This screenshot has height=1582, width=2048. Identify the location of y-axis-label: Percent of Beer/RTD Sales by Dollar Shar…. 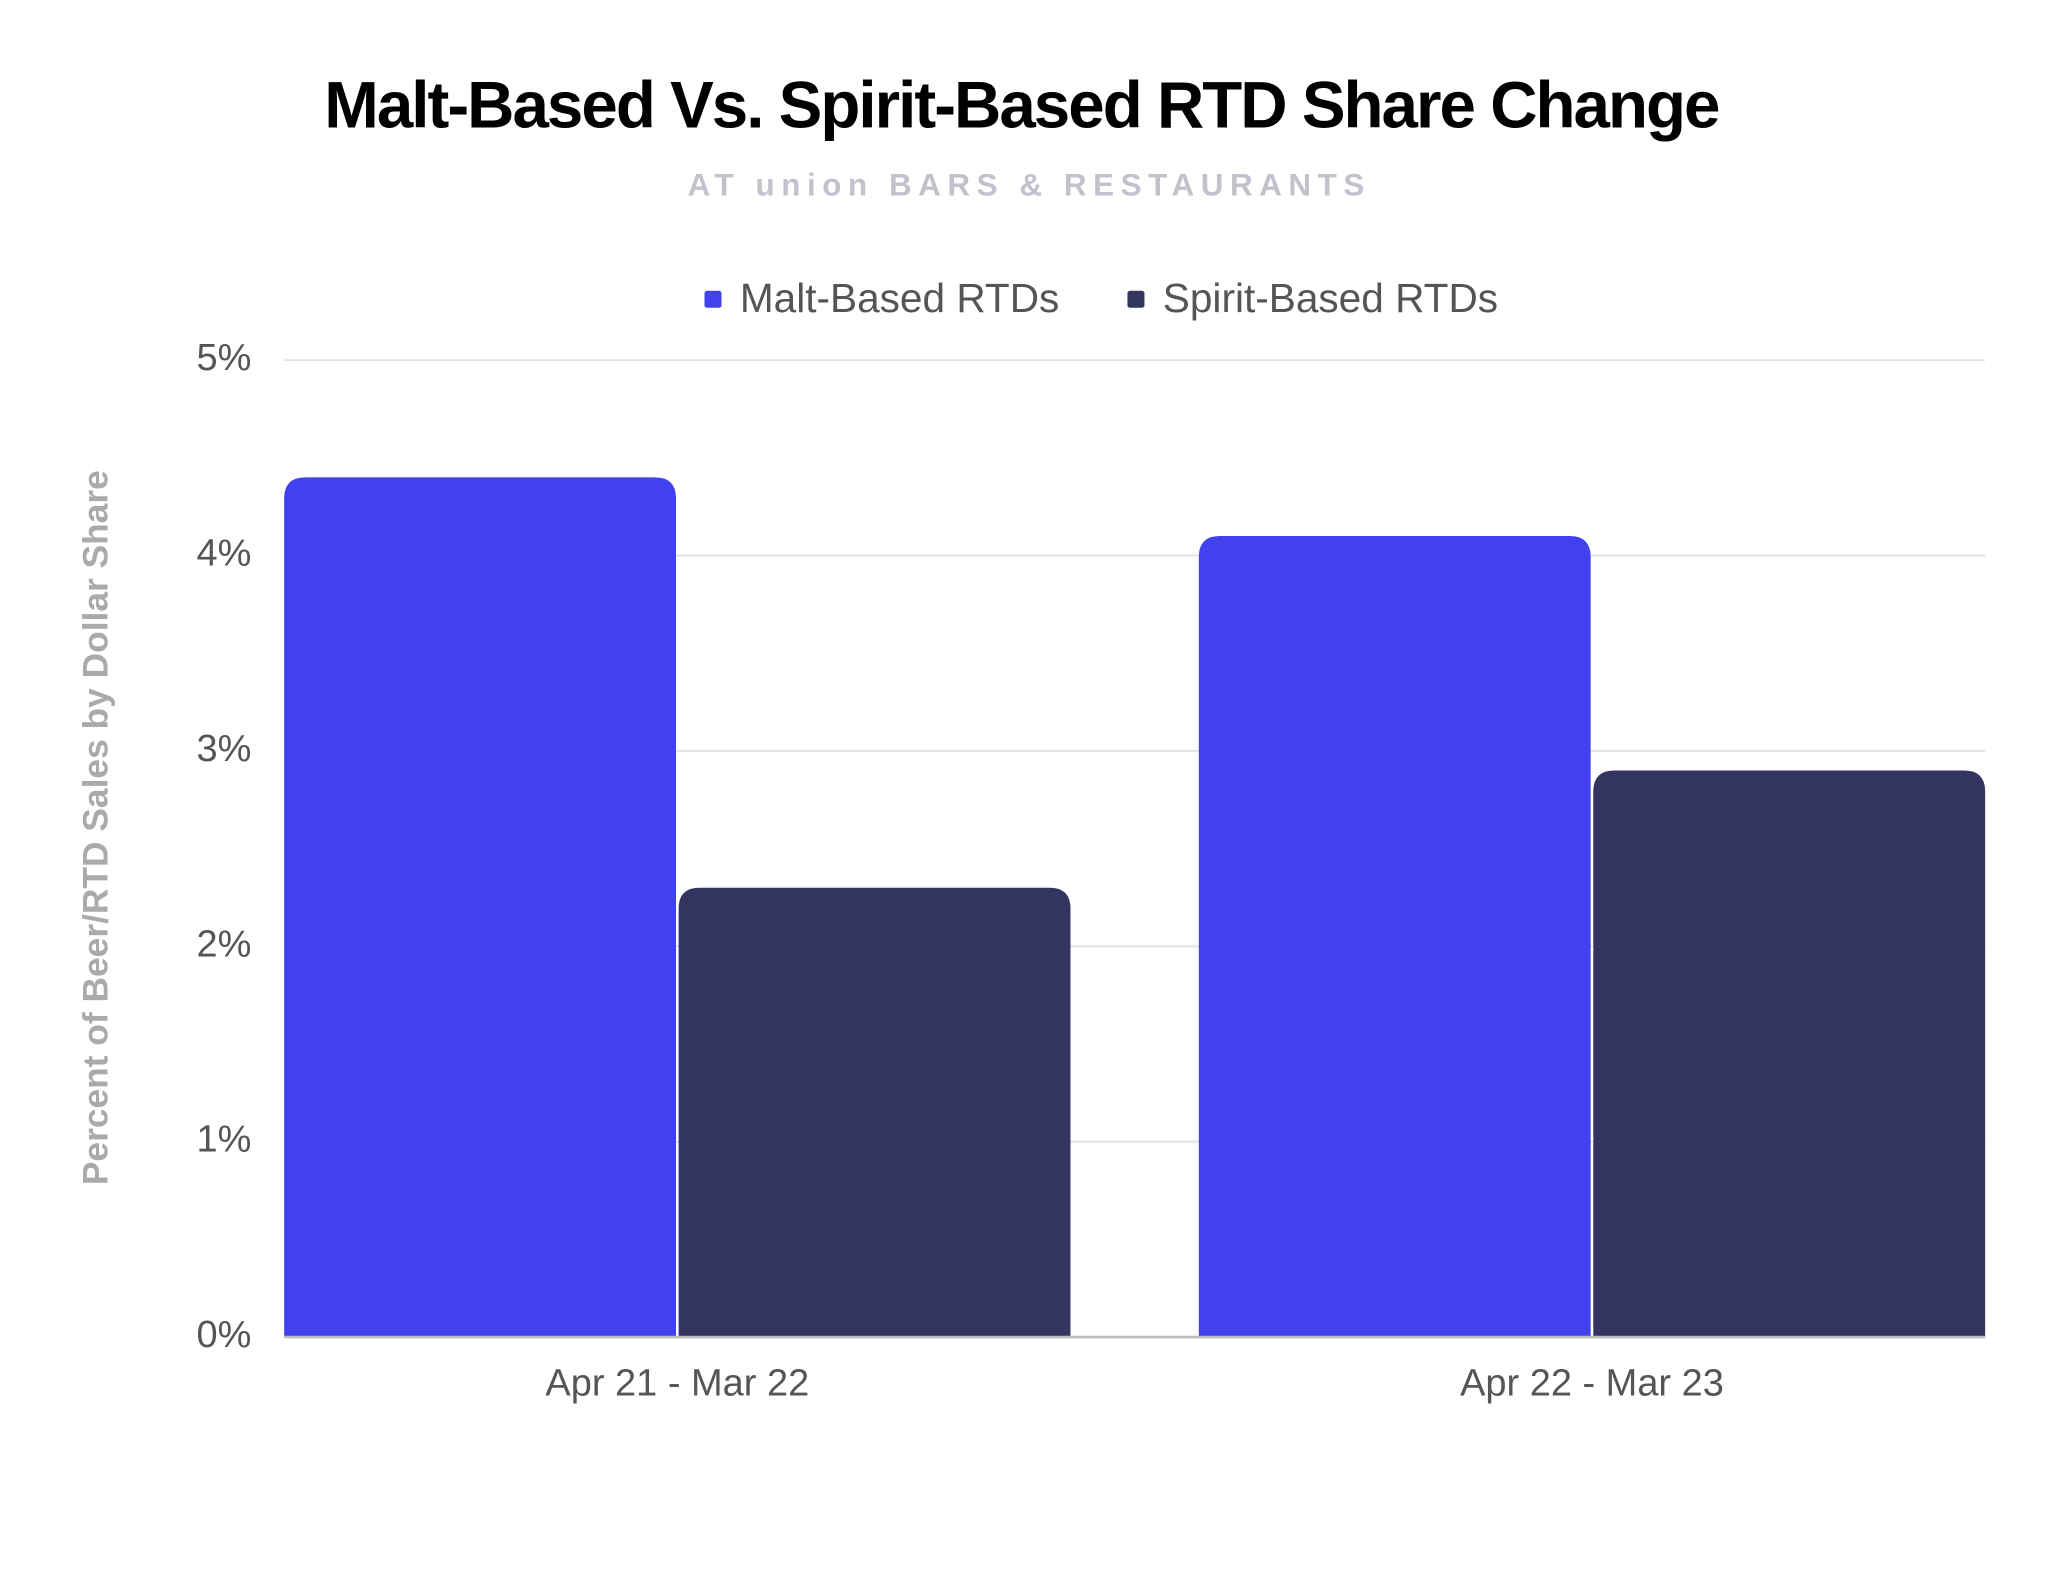
(96, 827).